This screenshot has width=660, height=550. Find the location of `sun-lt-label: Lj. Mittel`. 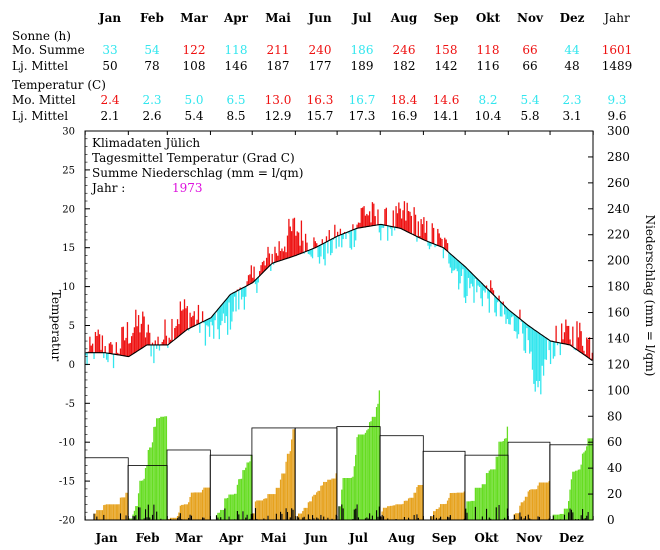

sun-lt-label: Lj. Mittel is located at coordinates (40, 66).